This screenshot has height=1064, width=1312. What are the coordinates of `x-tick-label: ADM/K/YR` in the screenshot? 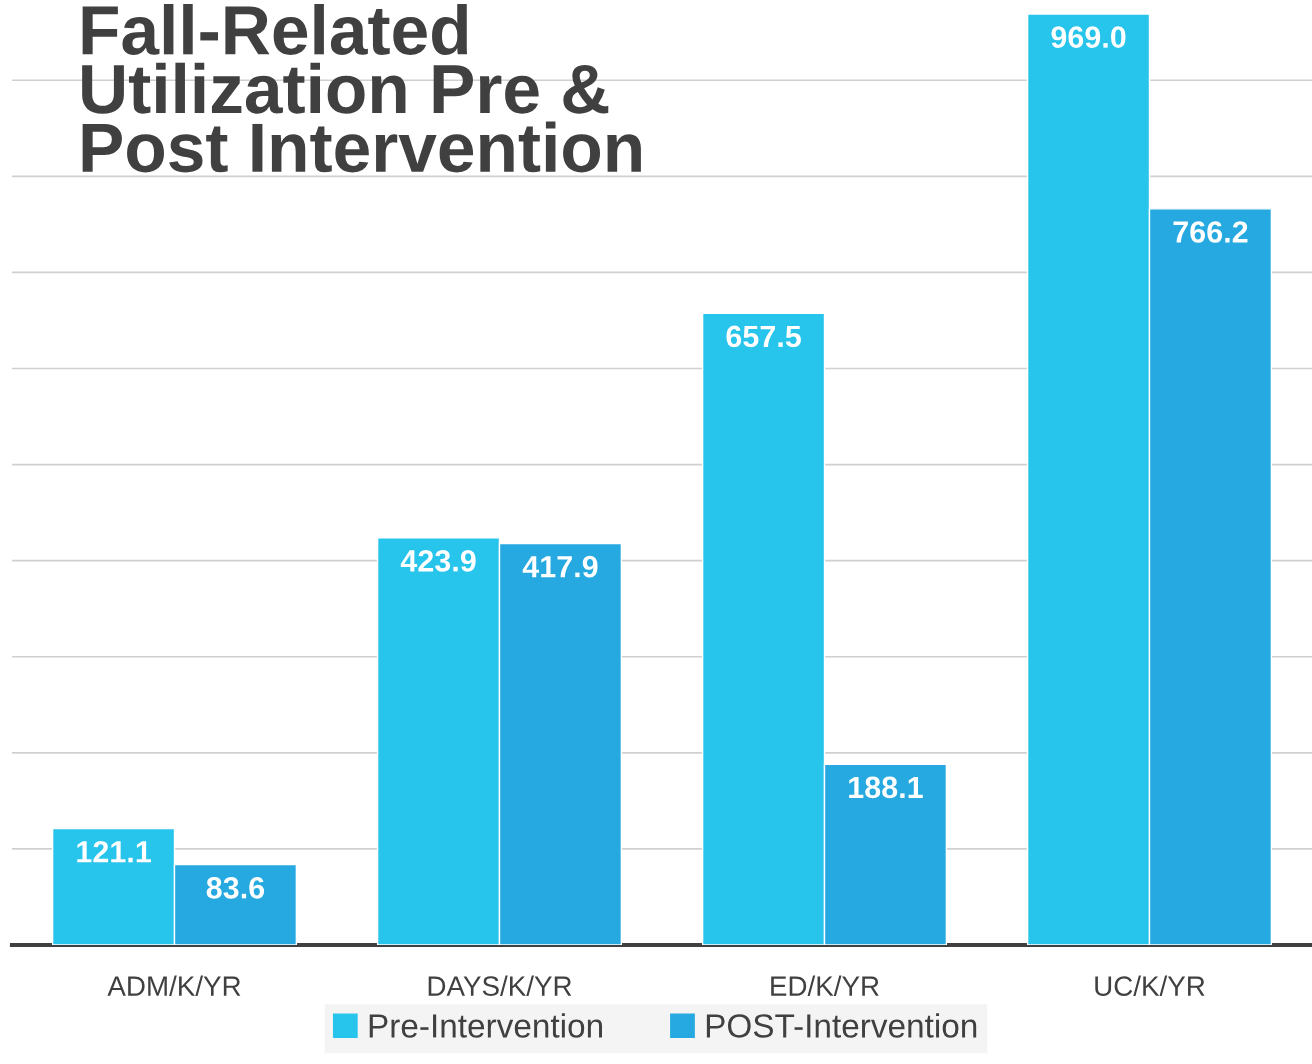 It's located at (174, 985).